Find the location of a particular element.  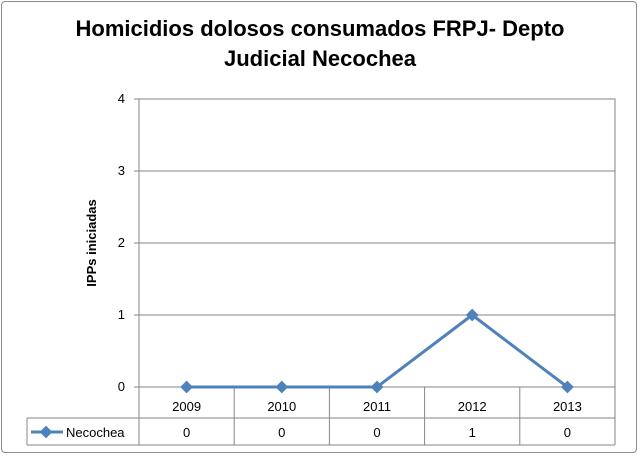

y-tick-label: 0 is located at coordinates (121, 386).